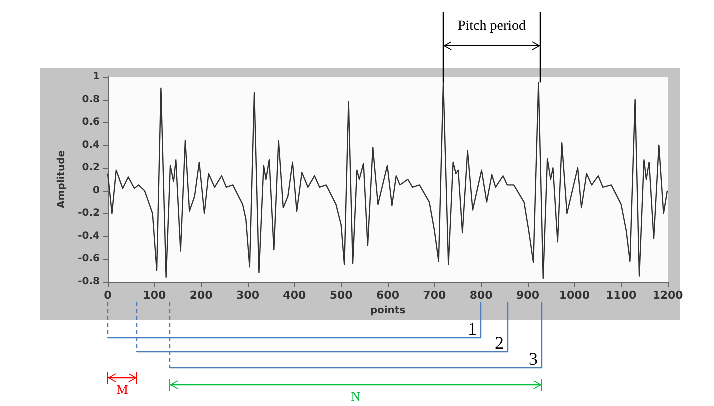 The height and width of the screenshot is (406, 714). What do you see at coordinates (388, 310) in the screenshot?
I see `x-axis-title: points` at bounding box center [388, 310].